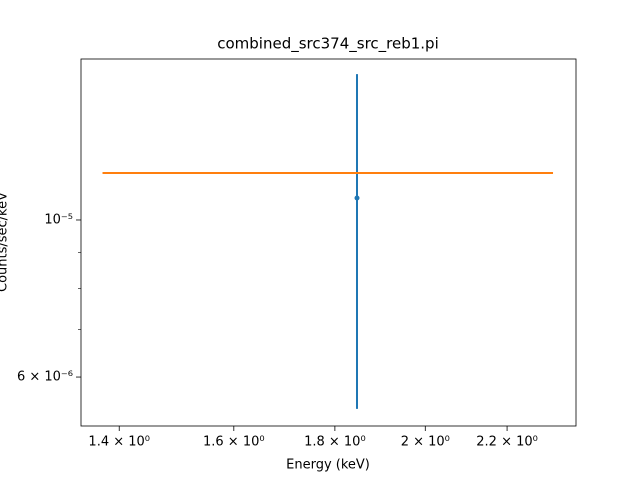  What do you see at coordinates (45, 377) in the screenshot?
I see `y-tick-label: 6 × 10⁻⁶` at bounding box center [45, 377].